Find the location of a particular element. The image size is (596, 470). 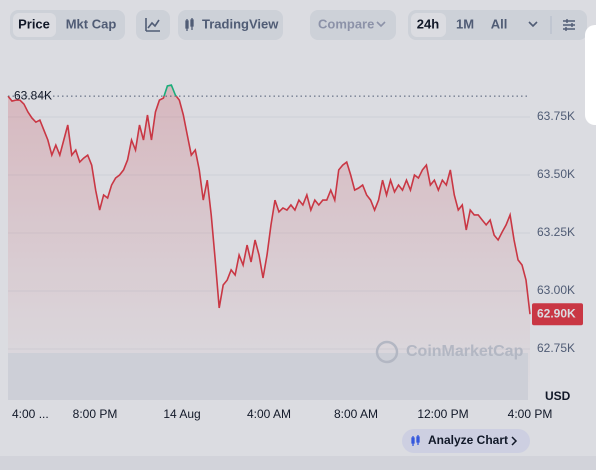

popover-edge is located at coordinates (590, 75).